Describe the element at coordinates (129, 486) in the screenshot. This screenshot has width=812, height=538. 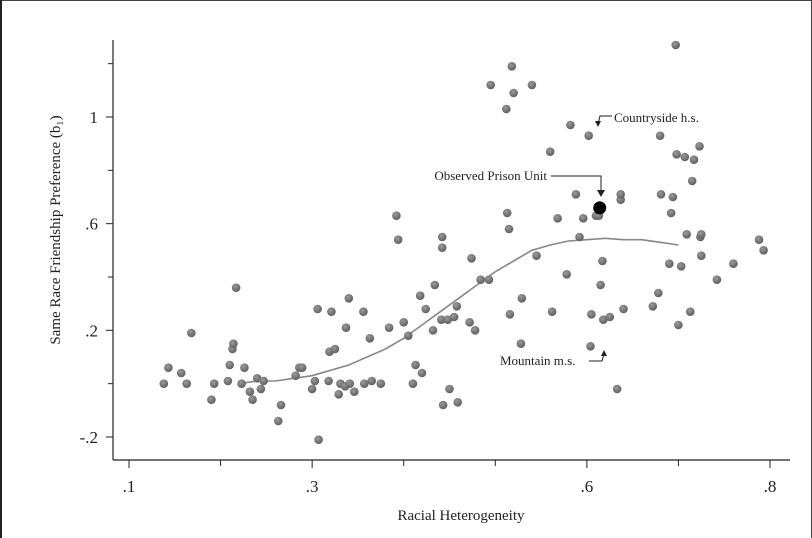
I see `x-tick-label: .1` at that location.